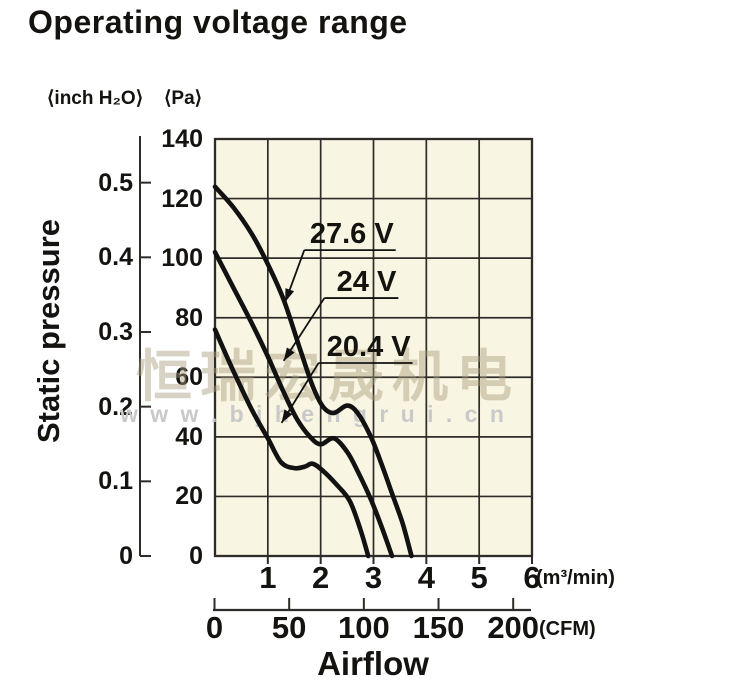  Describe the element at coordinates (126, 556) in the screenshot. I see `inch-tick-0: 0` at that location.